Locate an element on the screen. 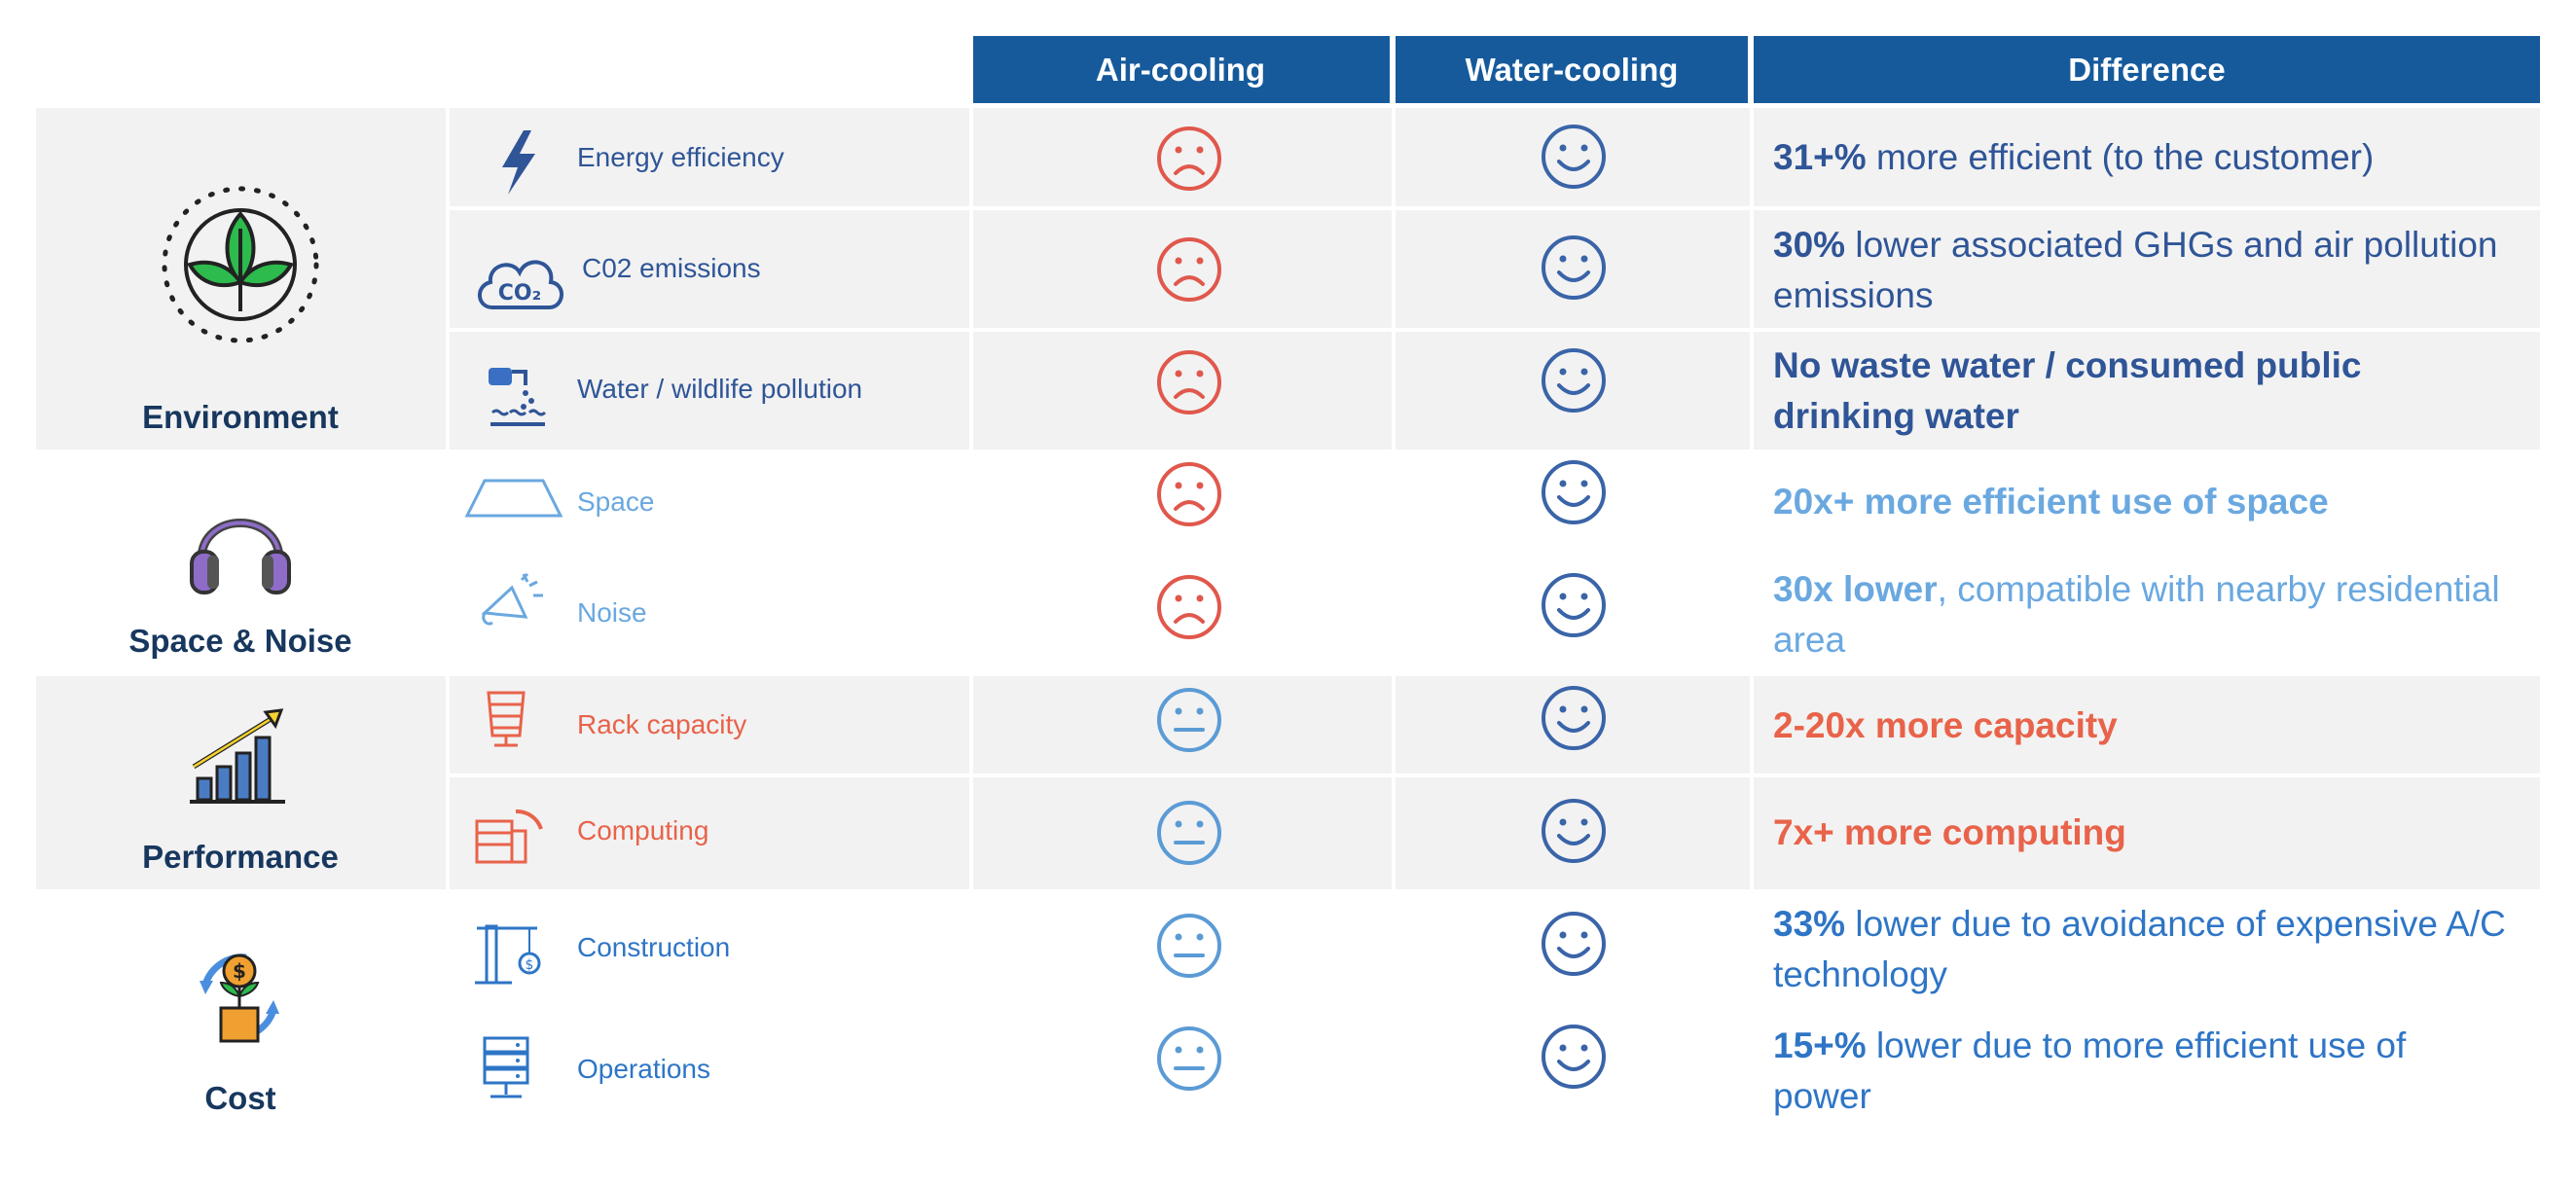 The image size is (2576, 1187). diff-energy: 31+% more efficient (to the customer) is located at coordinates (2074, 157).